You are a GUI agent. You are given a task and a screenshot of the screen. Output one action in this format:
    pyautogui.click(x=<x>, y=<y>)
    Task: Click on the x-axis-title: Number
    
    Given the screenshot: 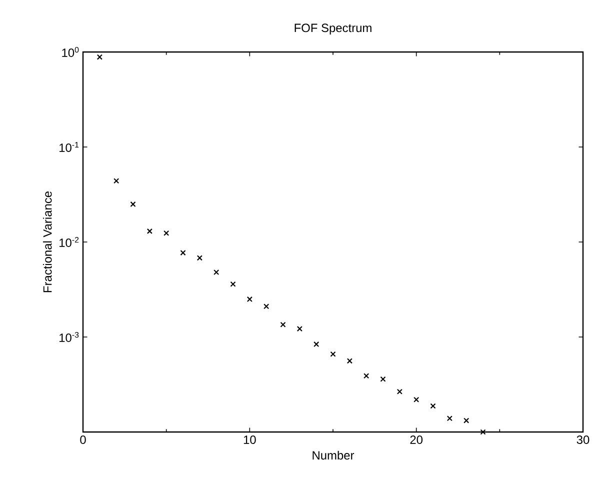 What is the action you would take?
    pyautogui.click(x=333, y=455)
    